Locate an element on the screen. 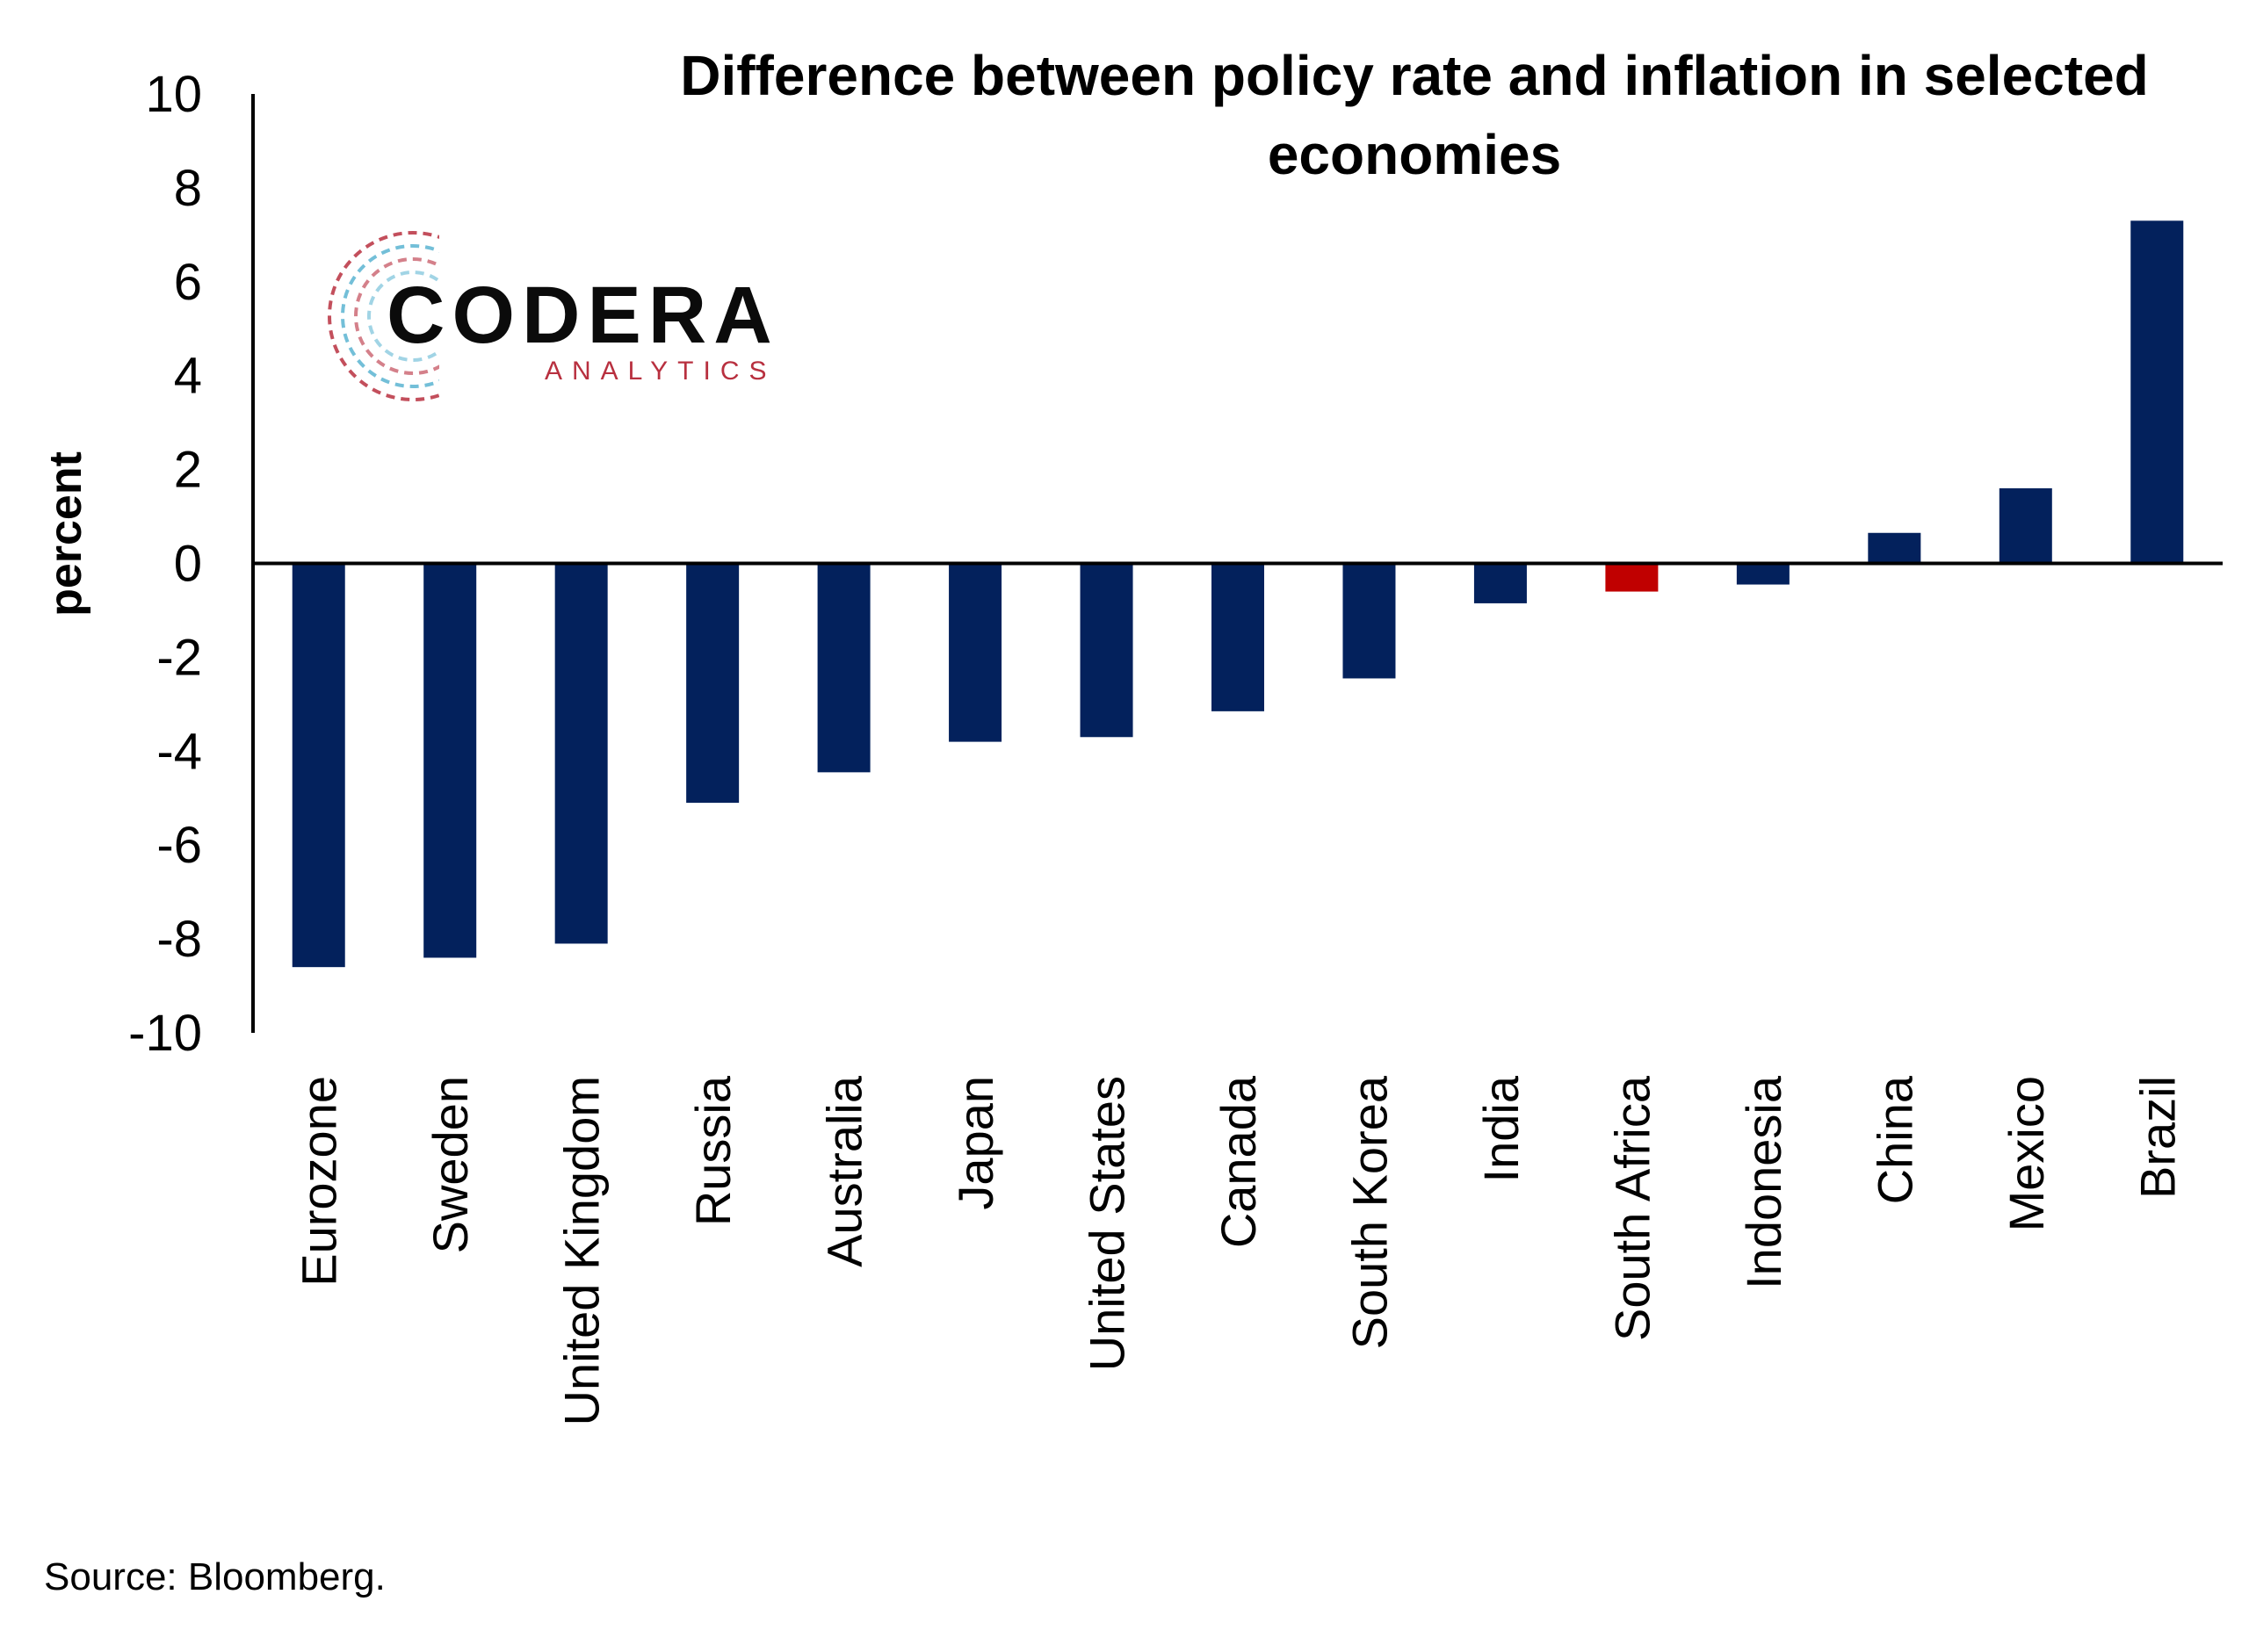  x-tick-label: South Africa is located at coordinates (1632, 1208).